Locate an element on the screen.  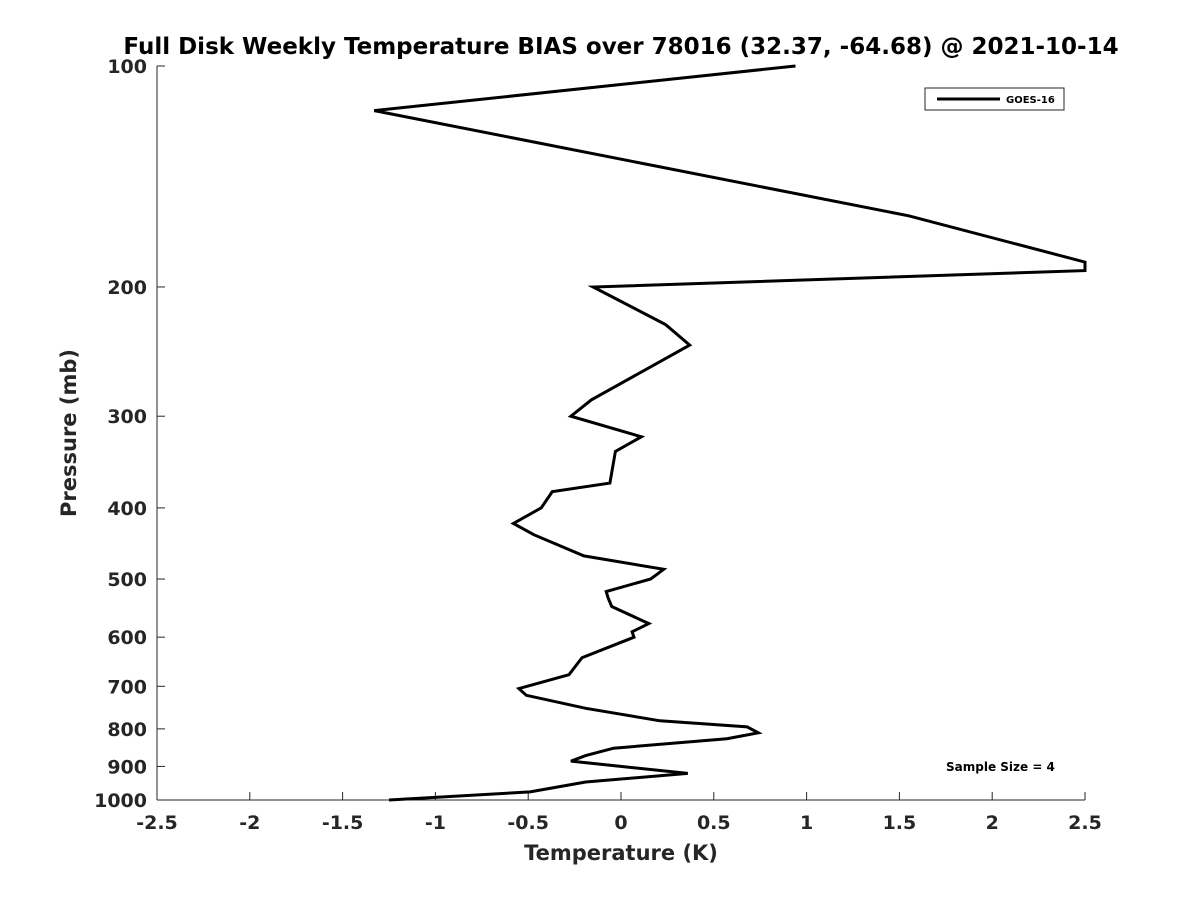
legend: GOES-16 is located at coordinates (994, 99).